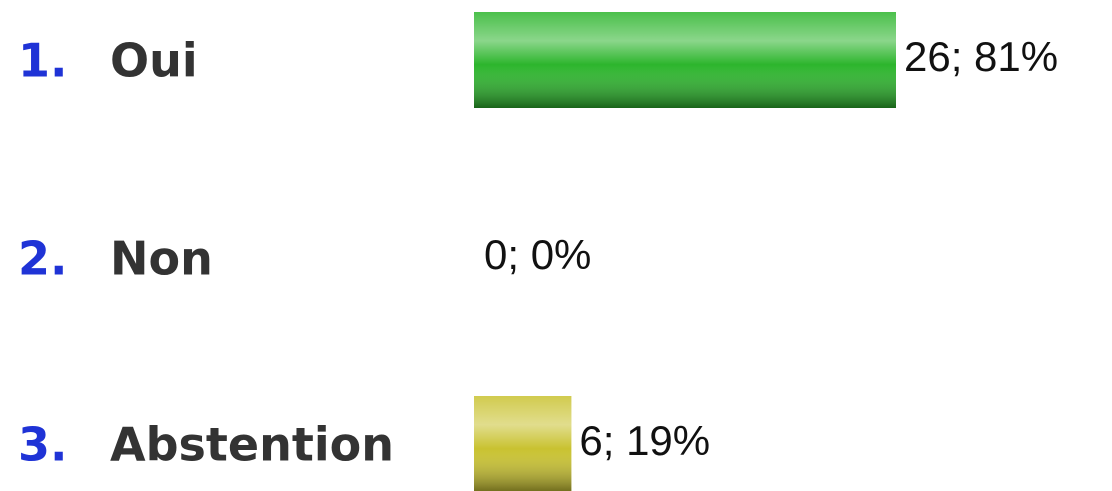 This screenshot has width=1112, height=491. Describe the element at coordinates (252, 445) in the screenshot. I see `category-label: Abstention` at that location.